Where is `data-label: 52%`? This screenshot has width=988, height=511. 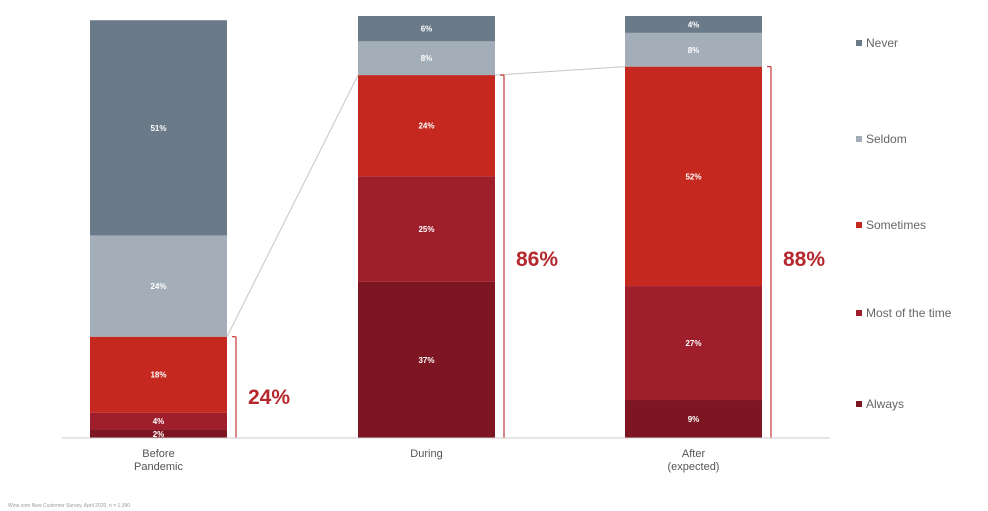 data-label: 52% is located at coordinates (693, 176).